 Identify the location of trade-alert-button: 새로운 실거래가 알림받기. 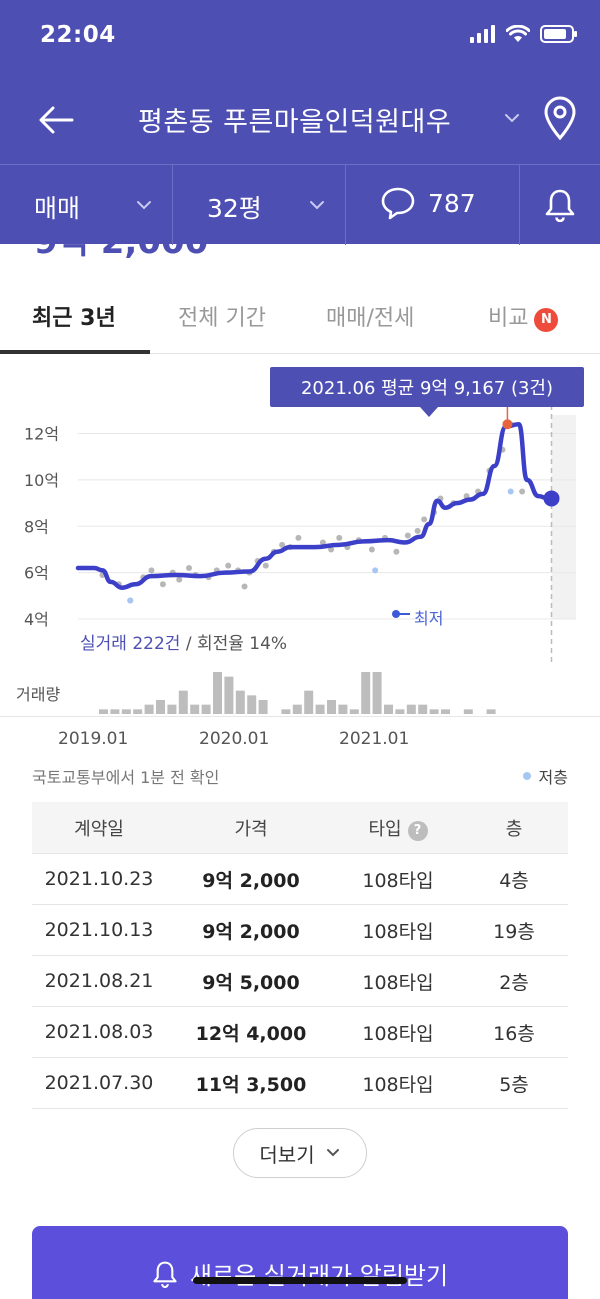
(300, 1262).